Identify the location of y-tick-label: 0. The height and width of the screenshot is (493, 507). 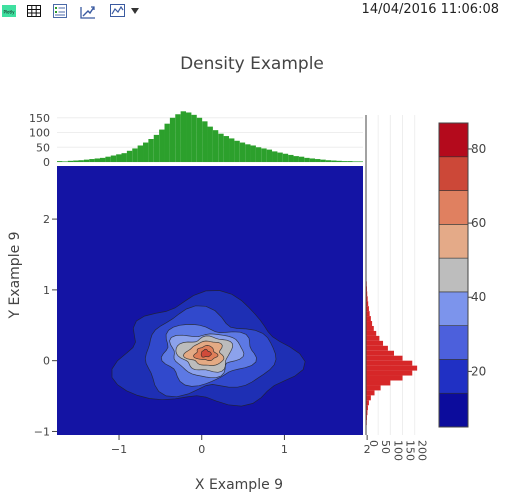
(46, 361).